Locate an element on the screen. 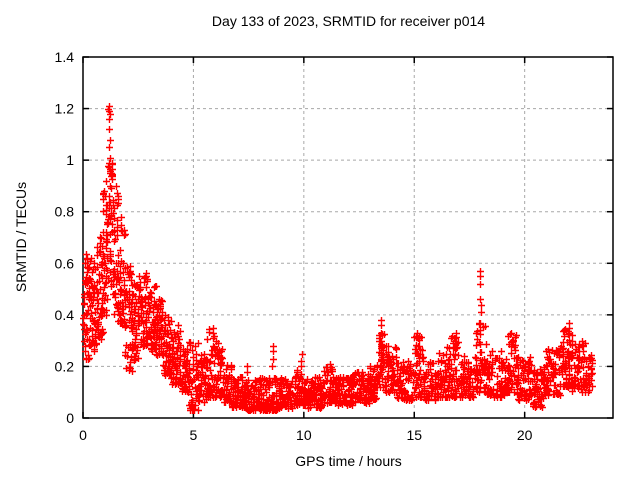  x-tick-label: 20 is located at coordinates (525, 435).